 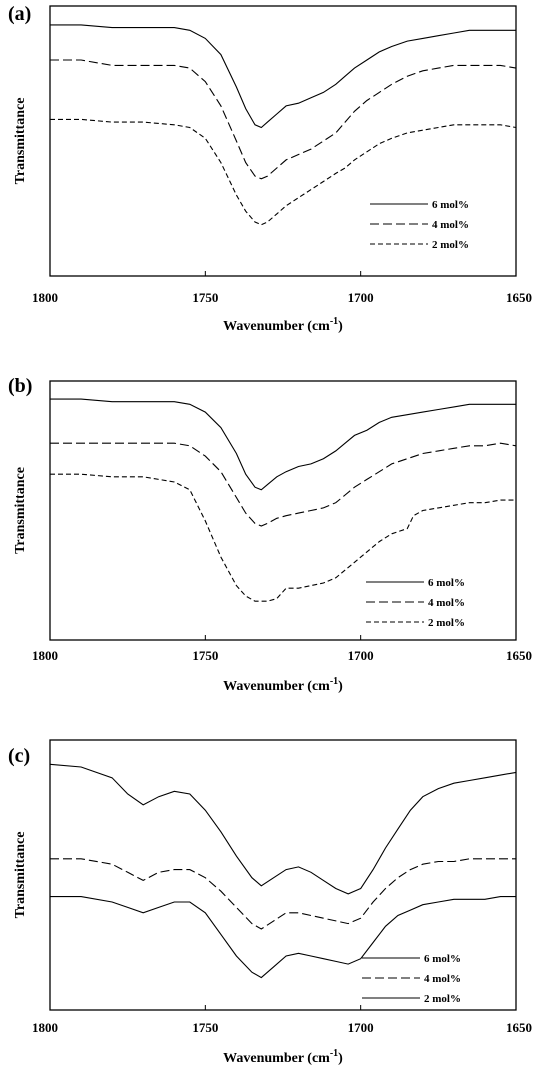 What do you see at coordinates (19, 756) in the screenshot?
I see `panel-label: (c)` at bounding box center [19, 756].